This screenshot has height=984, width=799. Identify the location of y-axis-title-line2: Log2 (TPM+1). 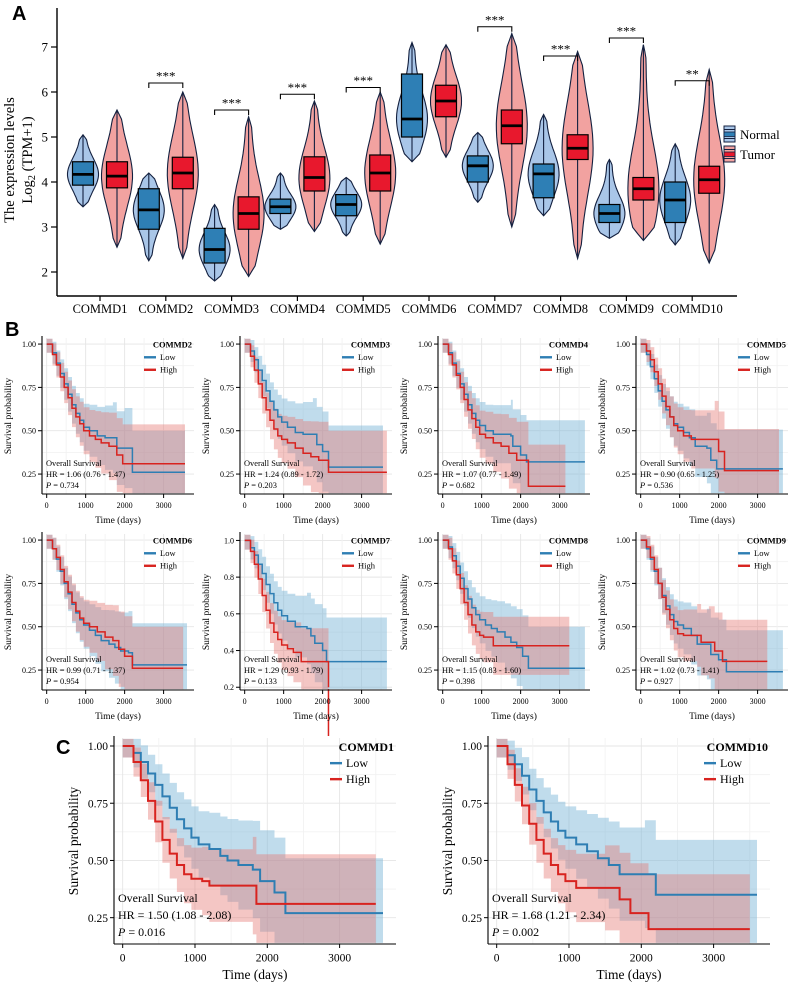
(29, 159).